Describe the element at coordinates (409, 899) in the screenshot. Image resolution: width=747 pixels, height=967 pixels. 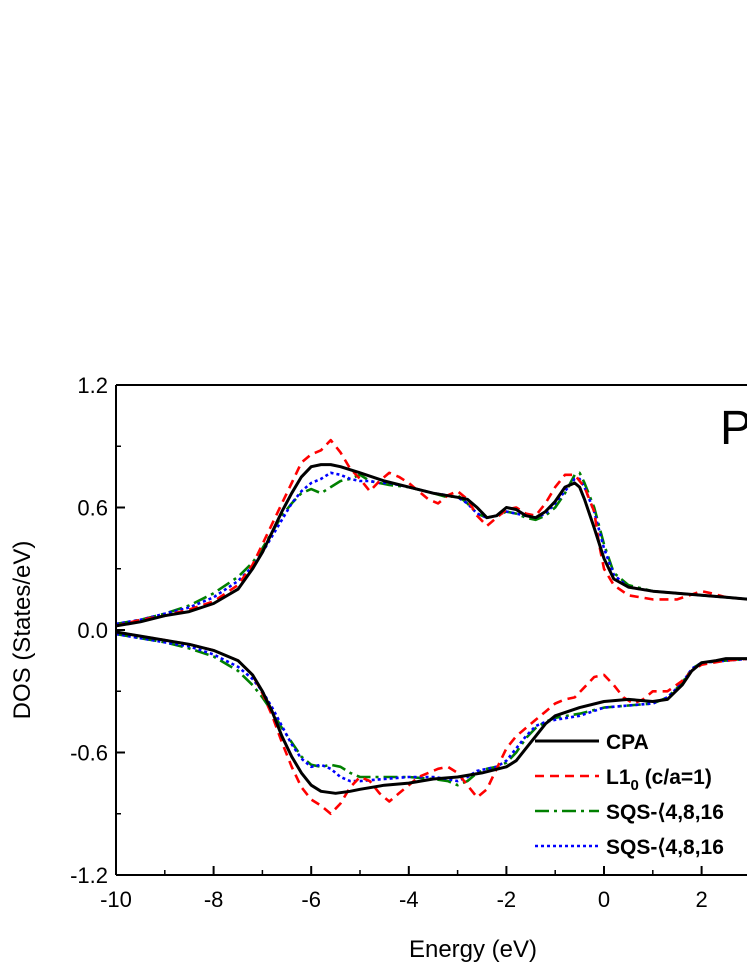
I see `x-tick-label: -4` at that location.